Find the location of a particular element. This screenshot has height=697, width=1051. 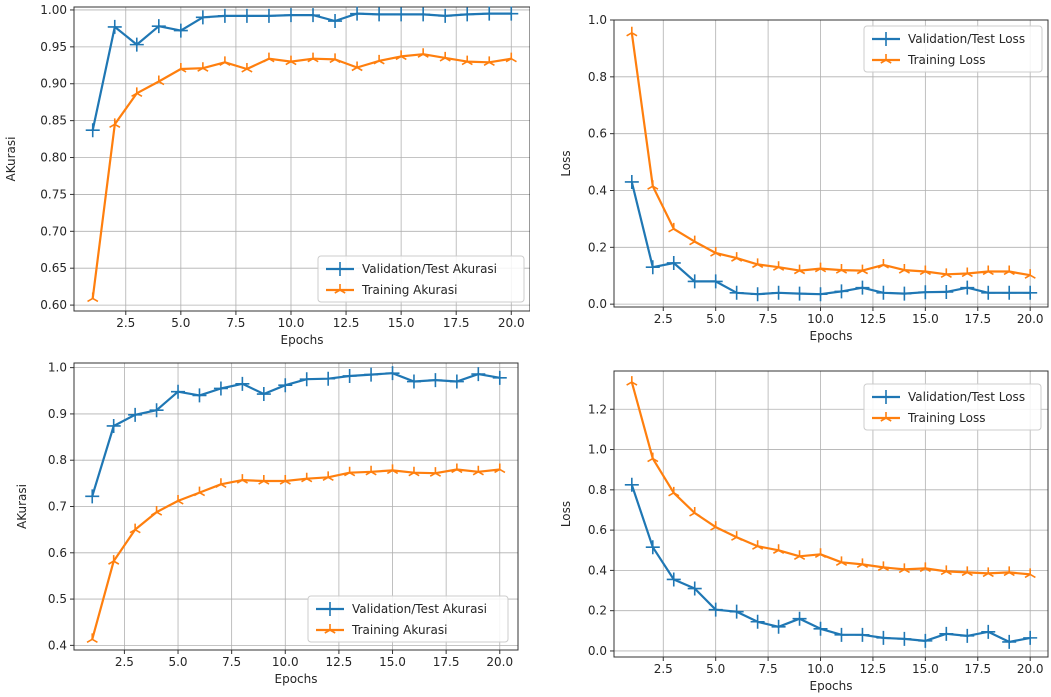

legend: Validation/Test Loss Training Loss is located at coordinates (953, 49).